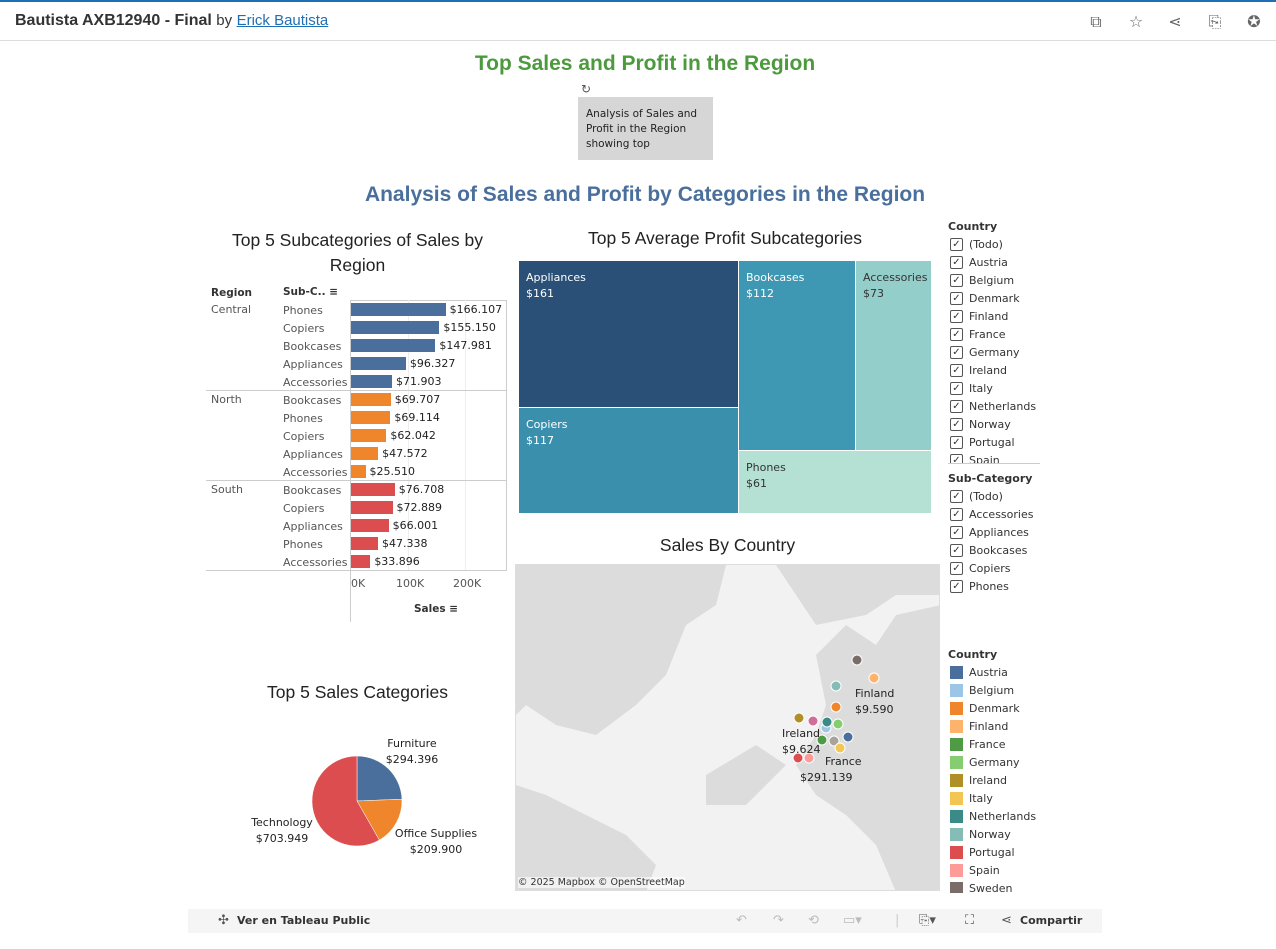 Image resolution: width=1276 pixels, height=949 pixels. Describe the element at coordinates (1136, 21) in the screenshot. I see `star-icon: ☆` at that location.